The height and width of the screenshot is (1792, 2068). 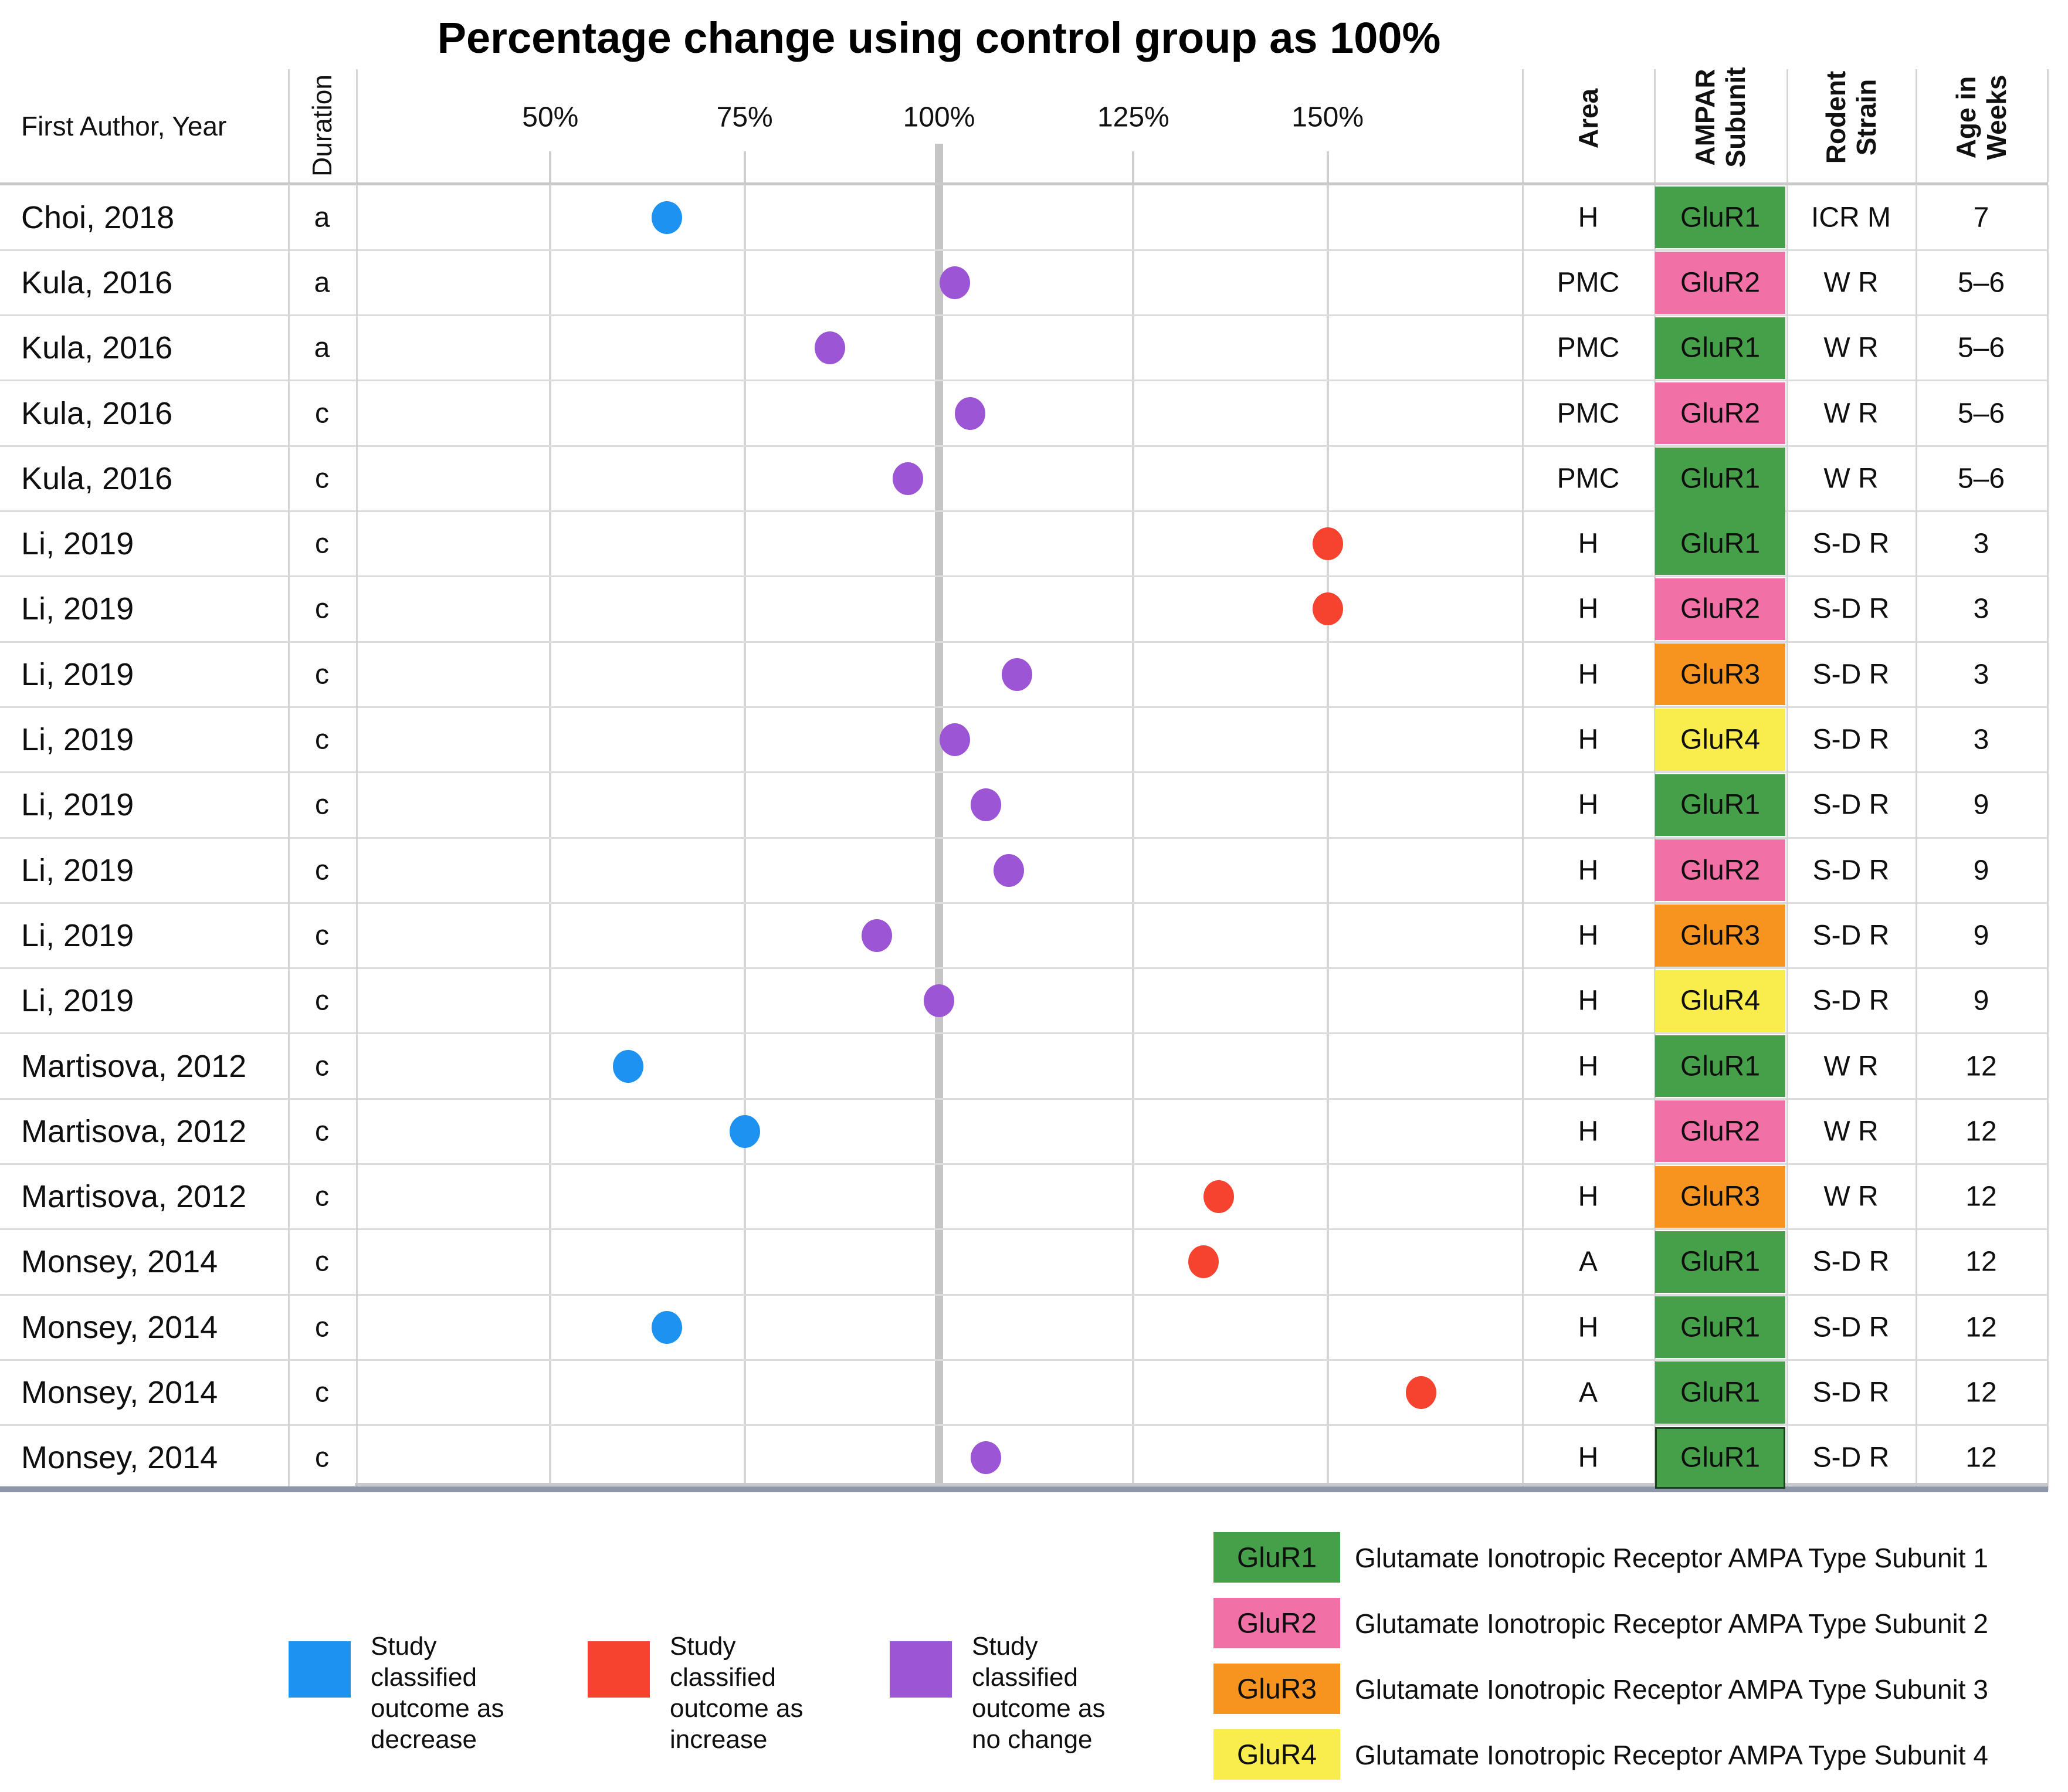 What do you see at coordinates (1588, 1392) in the screenshot?
I see `row-area-label: A` at bounding box center [1588, 1392].